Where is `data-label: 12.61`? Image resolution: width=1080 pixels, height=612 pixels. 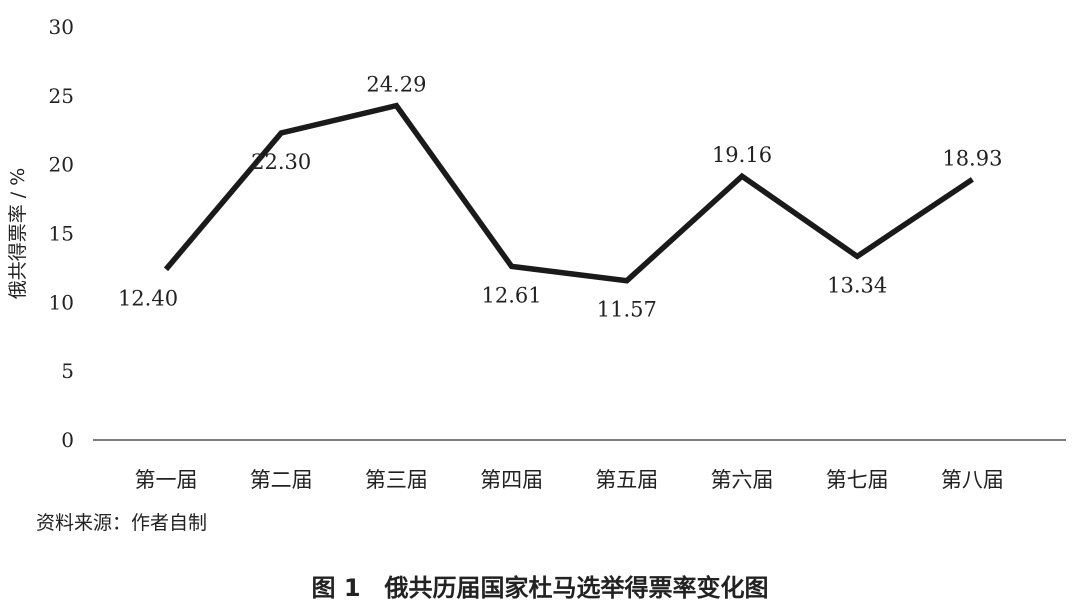 data-label: 12.61 is located at coordinates (512, 295).